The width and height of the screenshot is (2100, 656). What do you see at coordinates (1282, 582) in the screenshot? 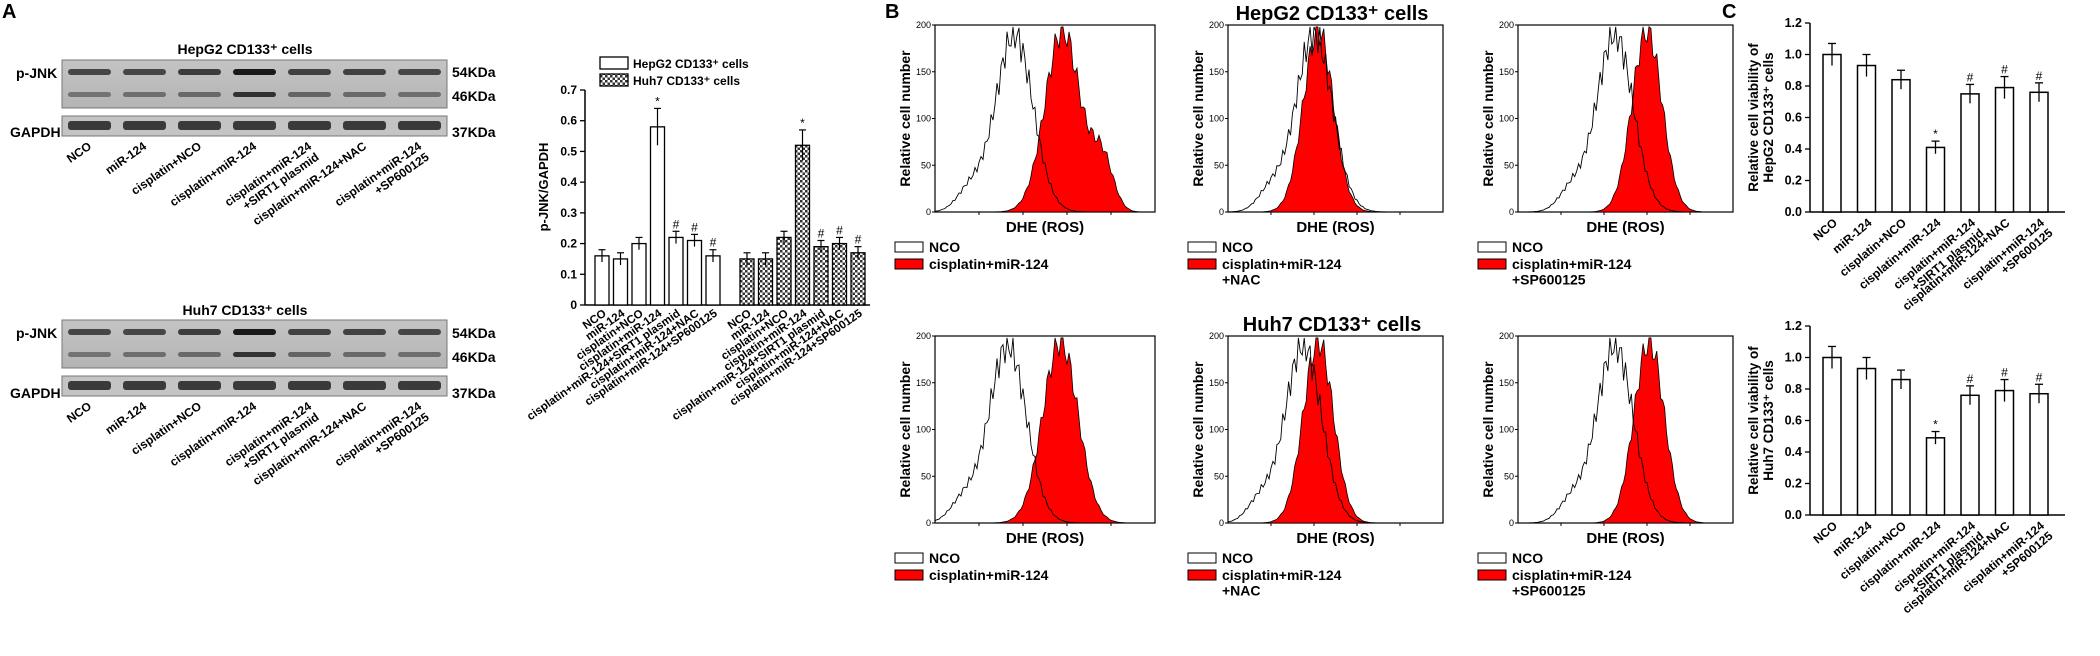
I see `flow-panel-4-legend-label-treated: cisplatin+miR-124 +NAC` at bounding box center [1282, 582].